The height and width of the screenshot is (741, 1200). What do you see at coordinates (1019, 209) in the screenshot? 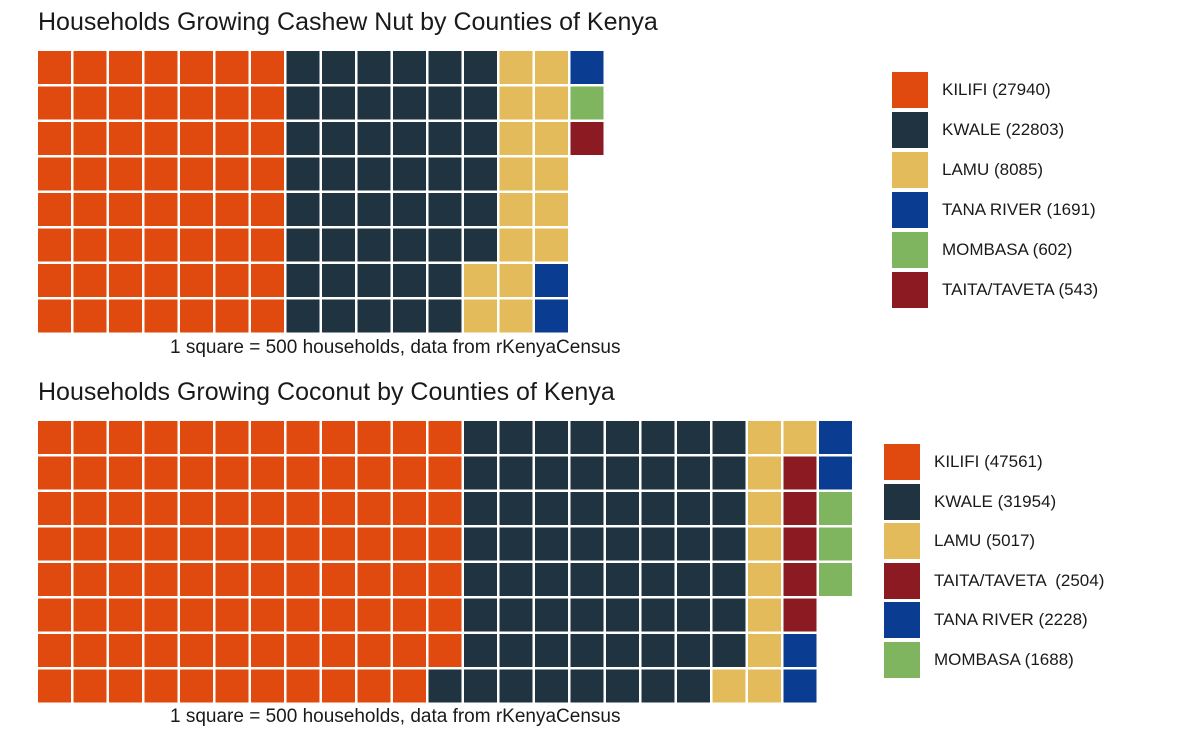
I see `legend-label: TANA RIVER (1691)` at bounding box center [1019, 209].